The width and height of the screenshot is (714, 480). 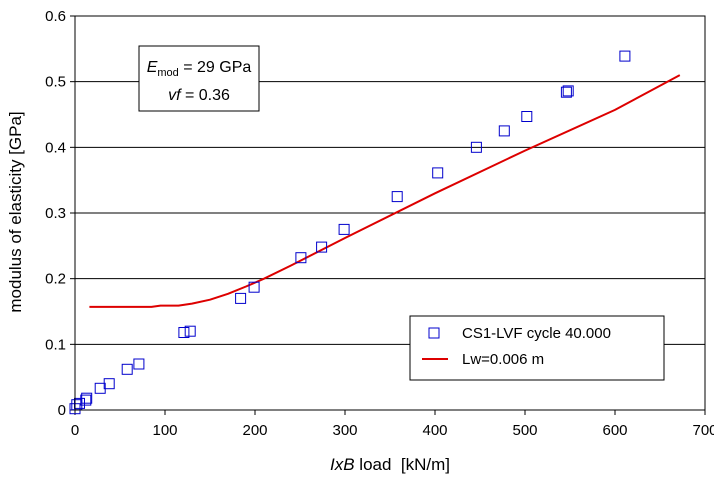 What do you see at coordinates (167, 73) in the screenshot?
I see `annotation-subscript-mod: mod` at bounding box center [167, 73].